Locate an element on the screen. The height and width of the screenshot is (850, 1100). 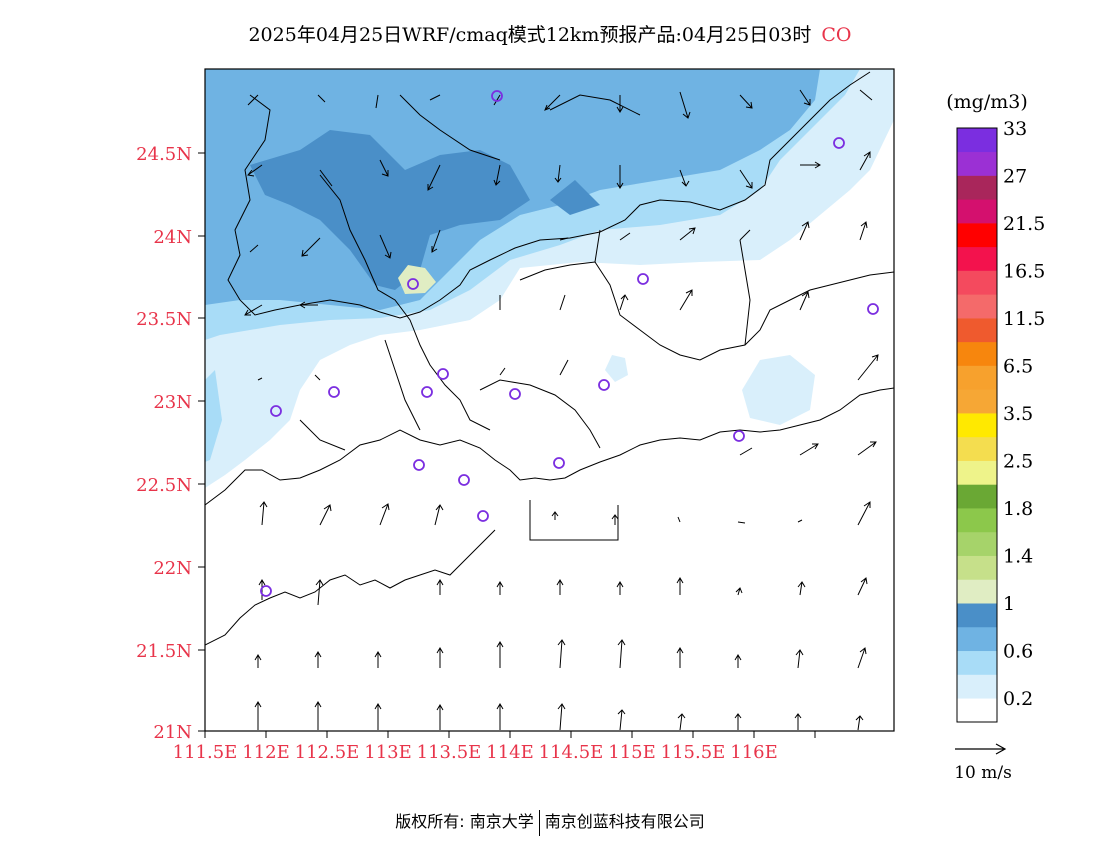
colorbar-labels: 0.2 0.6 1 1.4 1.8 2.5 3.5 6.5 11.5 16.5 21.5 27 33 is located at coordinates (1024, 414).